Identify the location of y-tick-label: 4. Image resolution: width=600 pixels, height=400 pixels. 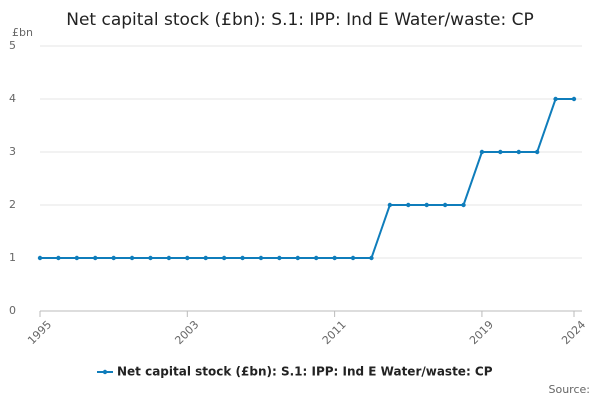
(12, 98).